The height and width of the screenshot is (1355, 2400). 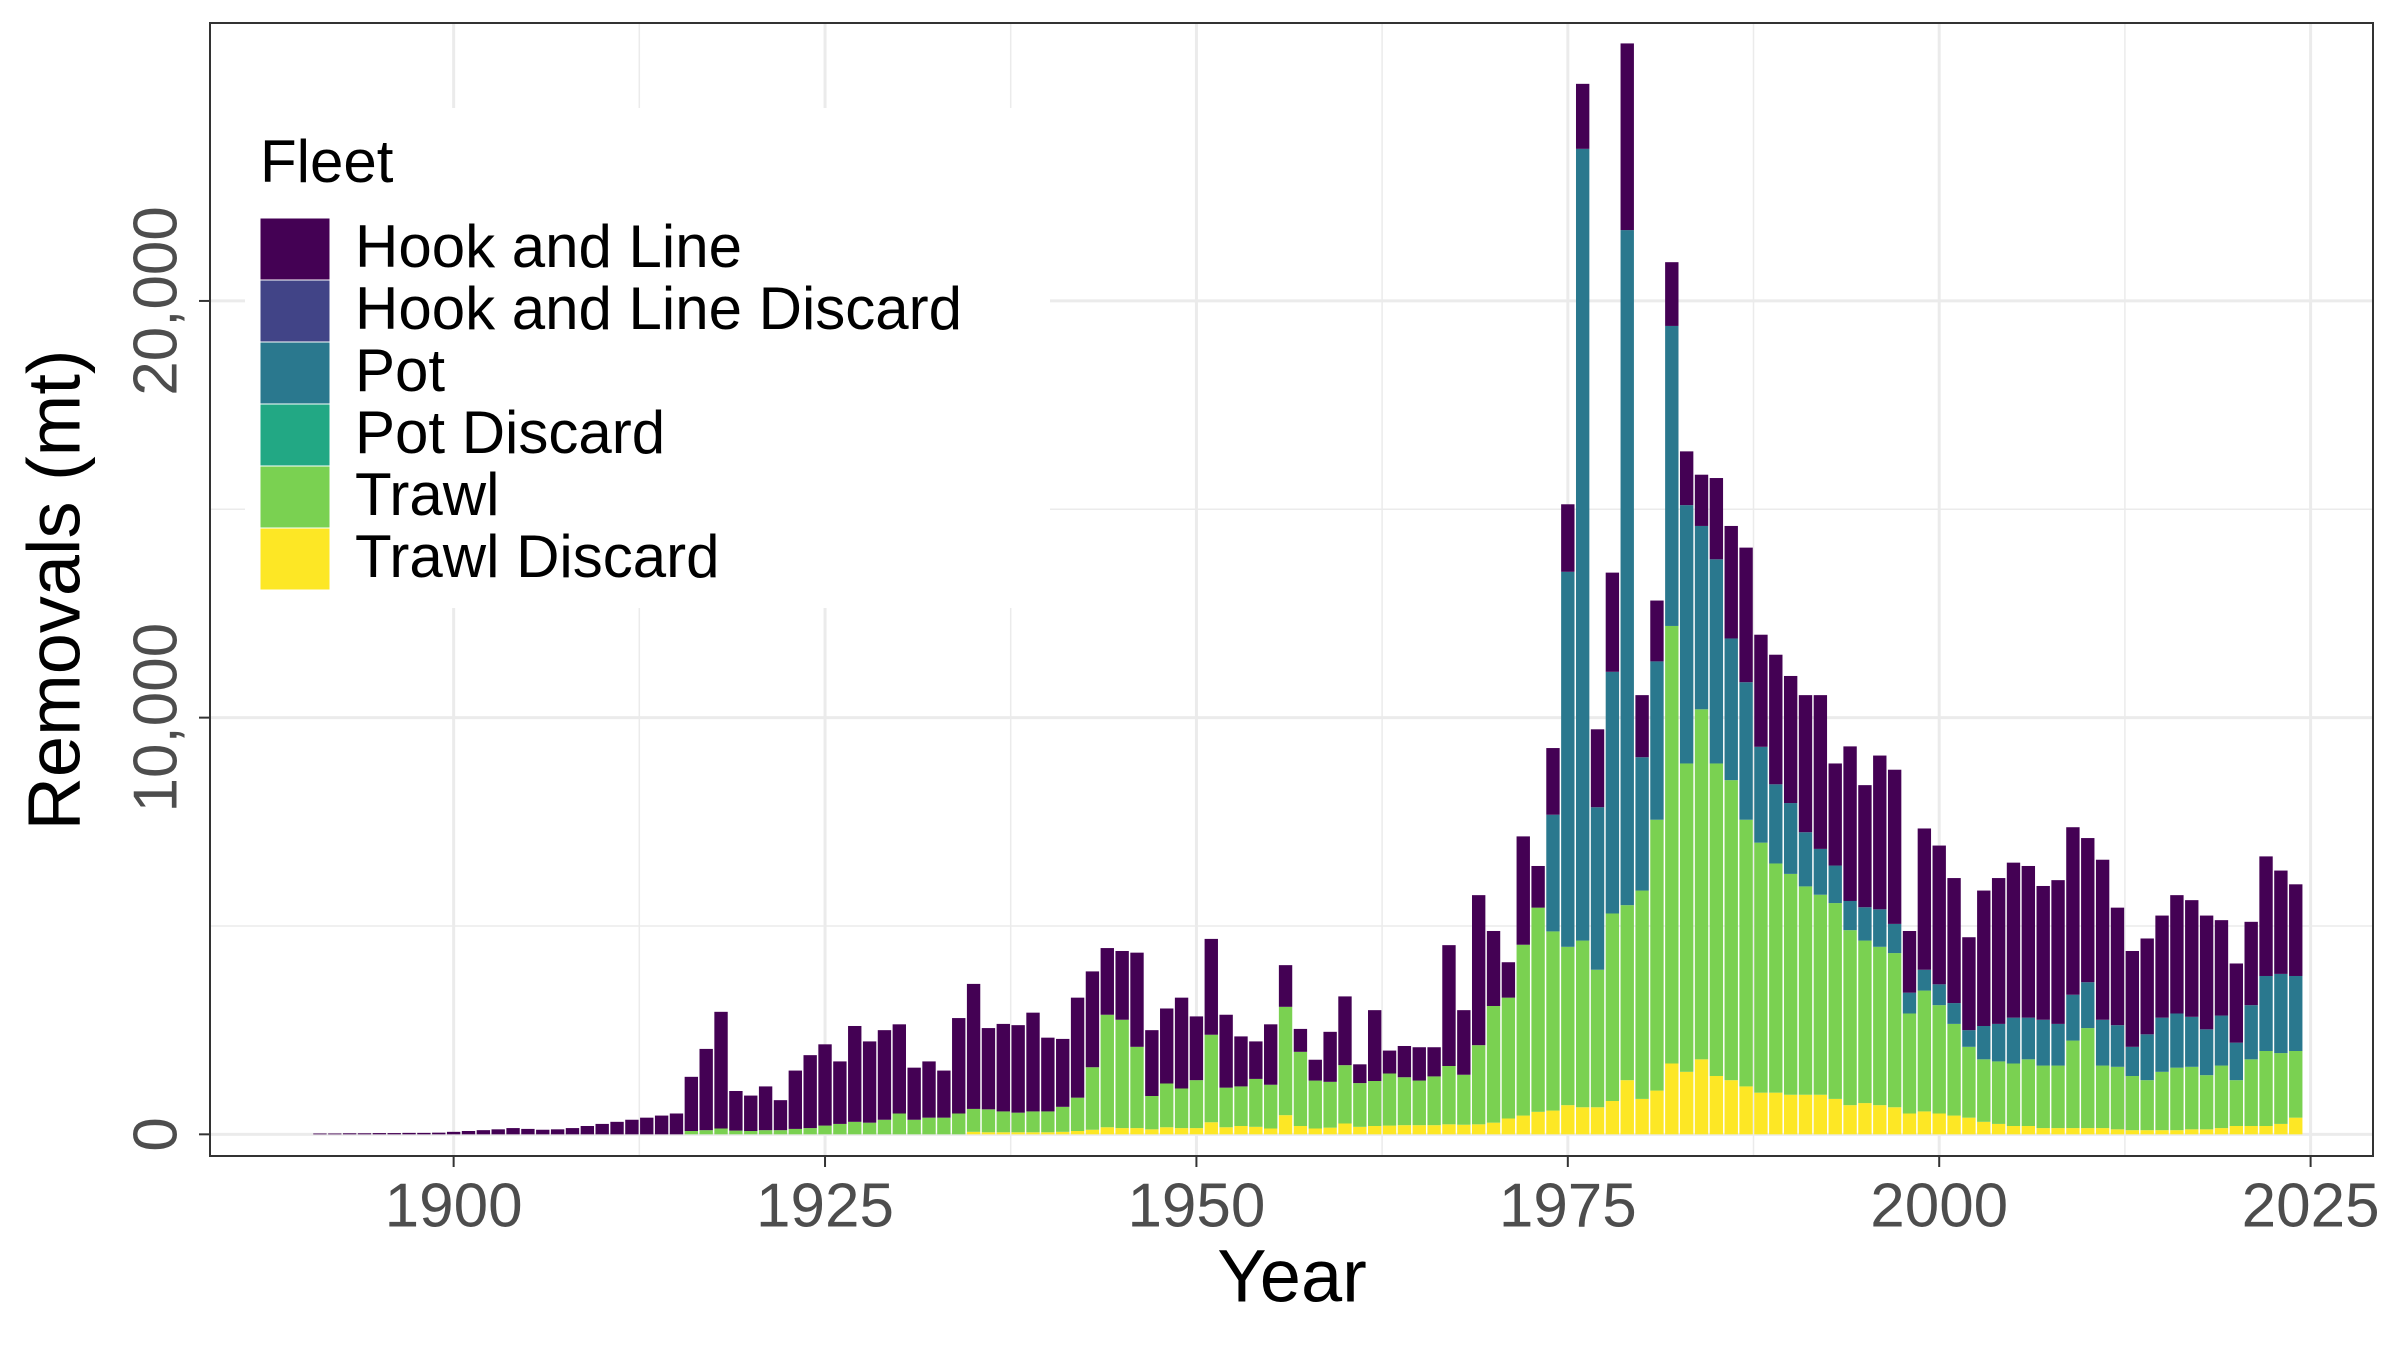 I want to click on x-tick-label: 2025, so click(x=2311, y=1205).